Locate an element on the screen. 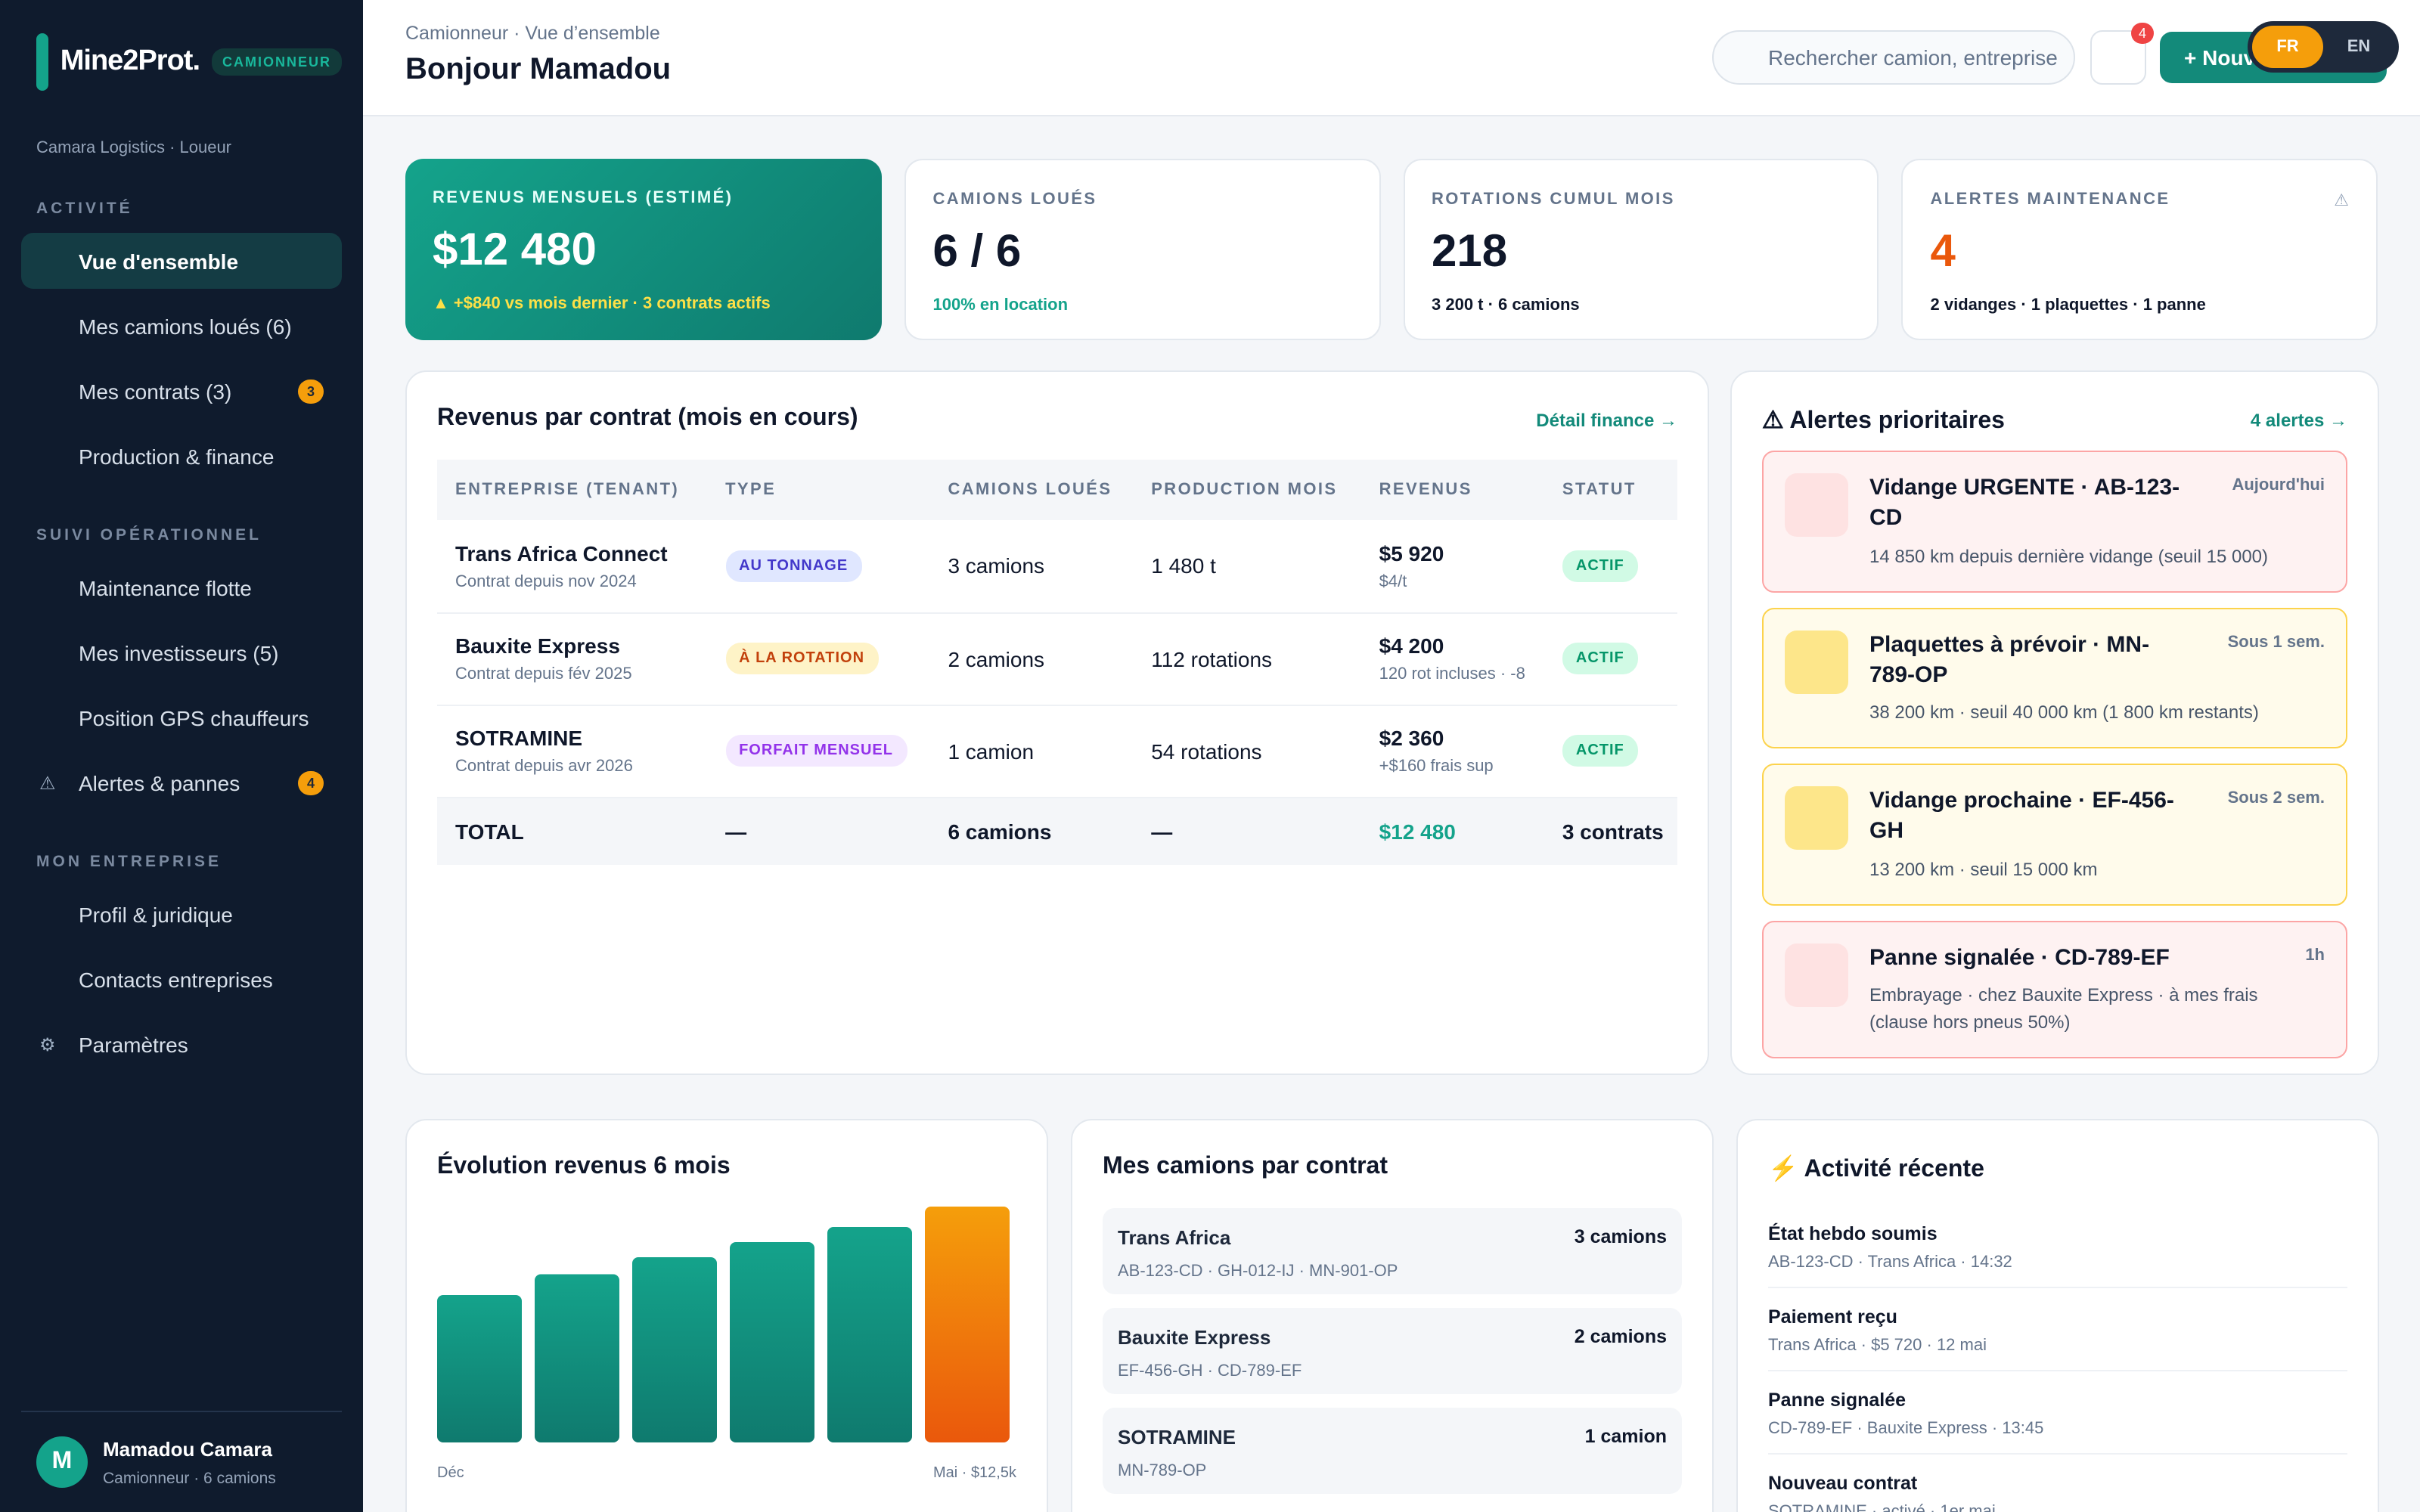 The image size is (2420, 1512). nav-icon: ⚙ is located at coordinates (47, 1044).